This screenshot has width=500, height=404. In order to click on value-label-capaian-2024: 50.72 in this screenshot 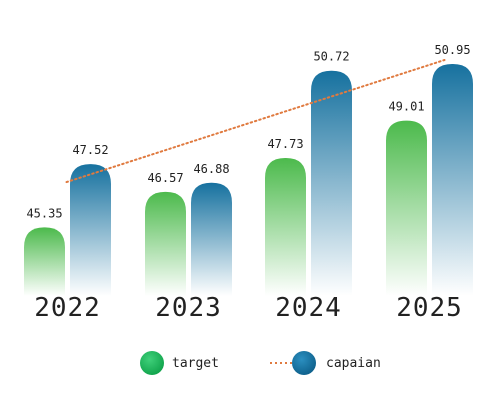, I will do `click(331, 57)`.